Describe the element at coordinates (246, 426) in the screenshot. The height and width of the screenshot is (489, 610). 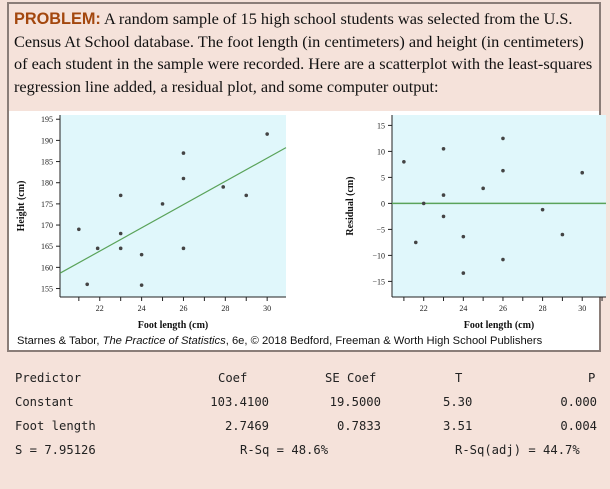
I see `row-foot-coef: 2.7469` at that location.